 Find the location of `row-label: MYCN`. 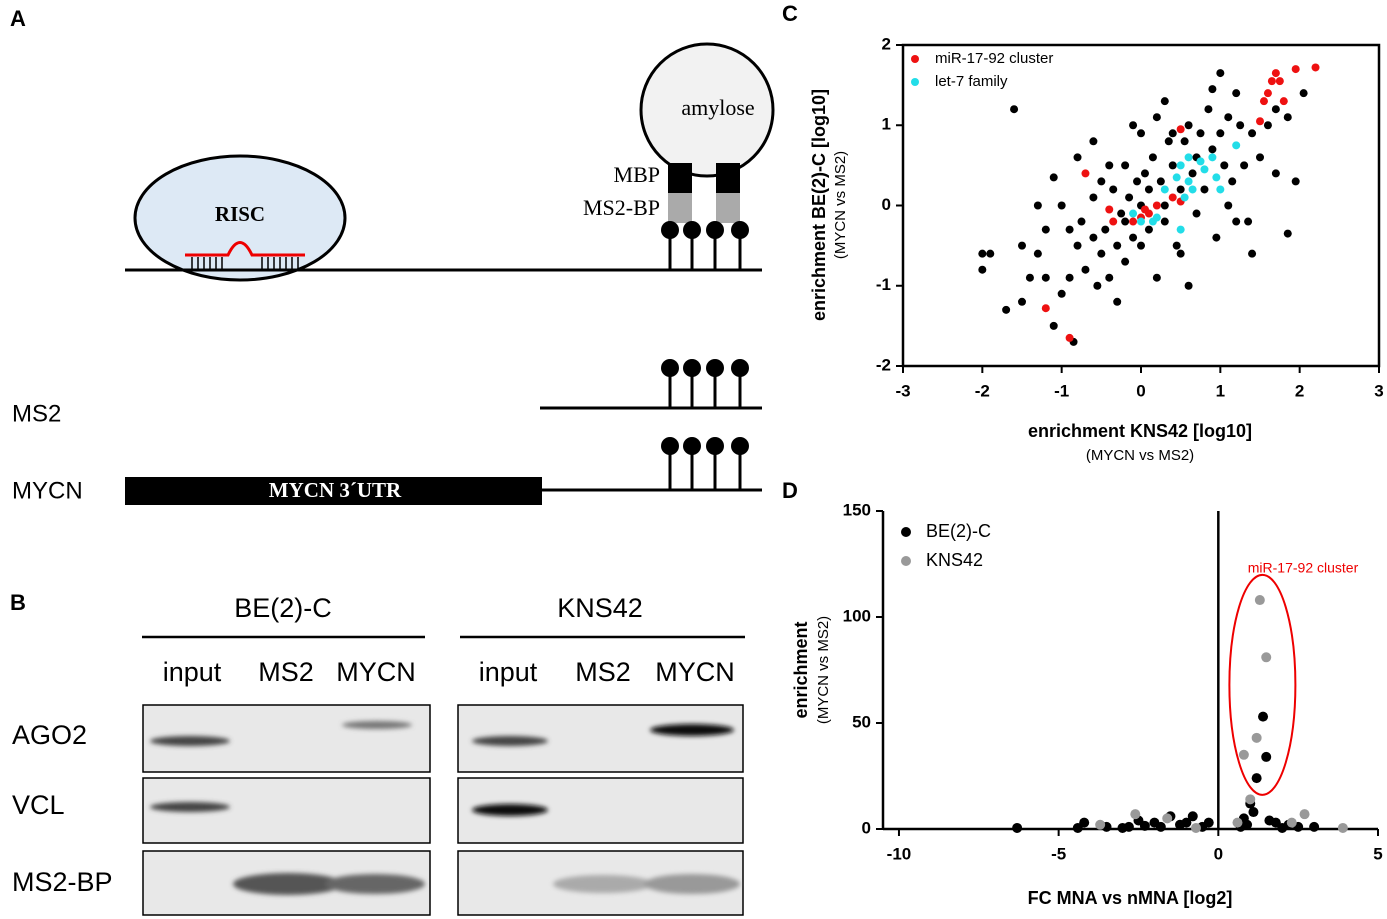

row-label: MYCN is located at coordinates (47, 490).